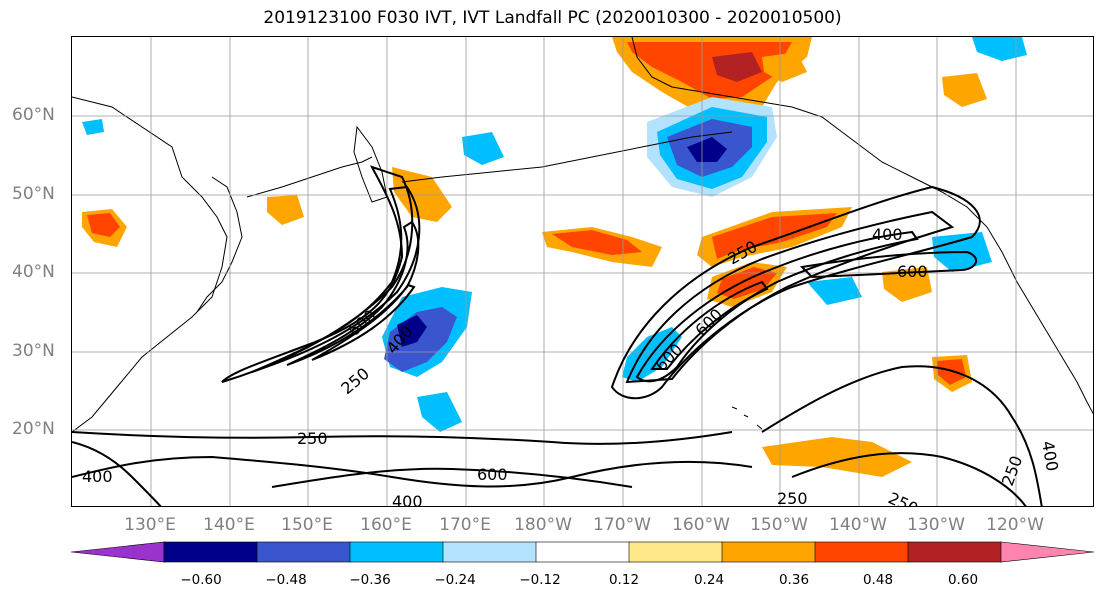 The width and height of the screenshot is (1105, 601). I want to click on shade-nepac2-red, so click(747, 283).